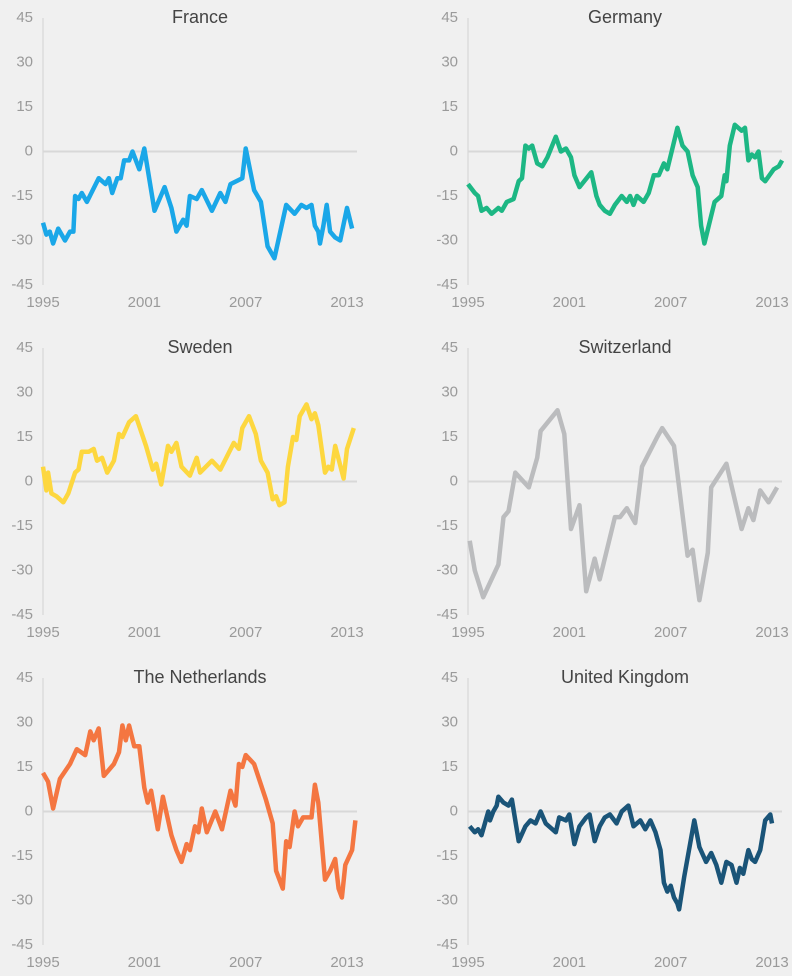 This screenshot has height=976, width=792. What do you see at coordinates (199, 677) in the screenshot?
I see `panel-title: The Netherlands` at bounding box center [199, 677].